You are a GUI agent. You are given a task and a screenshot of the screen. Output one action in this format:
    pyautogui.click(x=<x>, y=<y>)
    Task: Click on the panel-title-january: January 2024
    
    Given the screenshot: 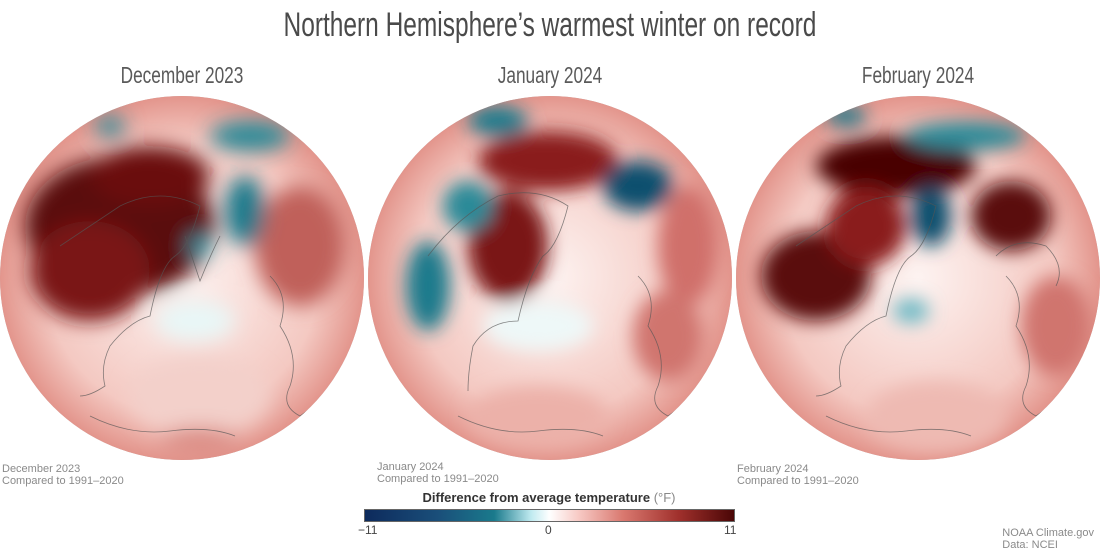 What is the action you would take?
    pyautogui.click(x=550, y=75)
    